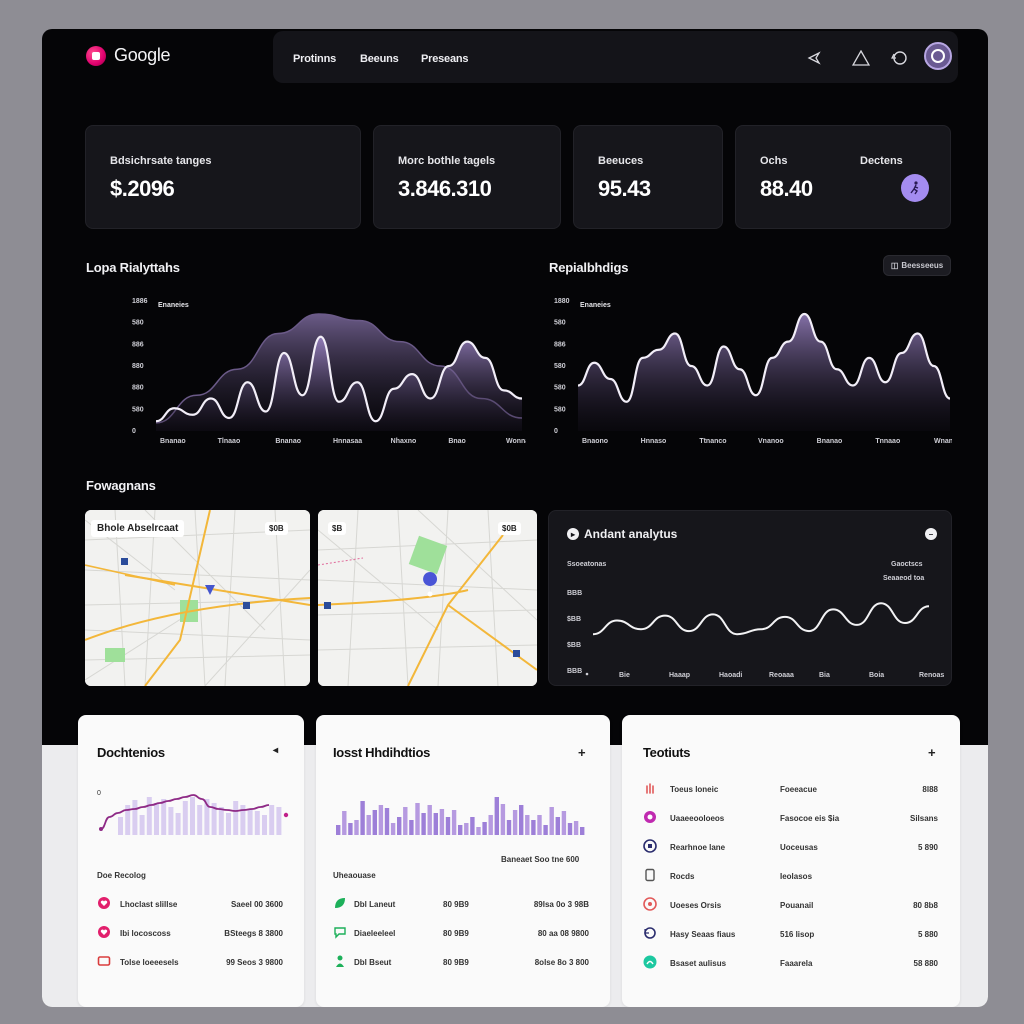  Describe the element at coordinates (561, 904) in the screenshot. I see `row-value: 89lsa 0o 3 98B` at that location.